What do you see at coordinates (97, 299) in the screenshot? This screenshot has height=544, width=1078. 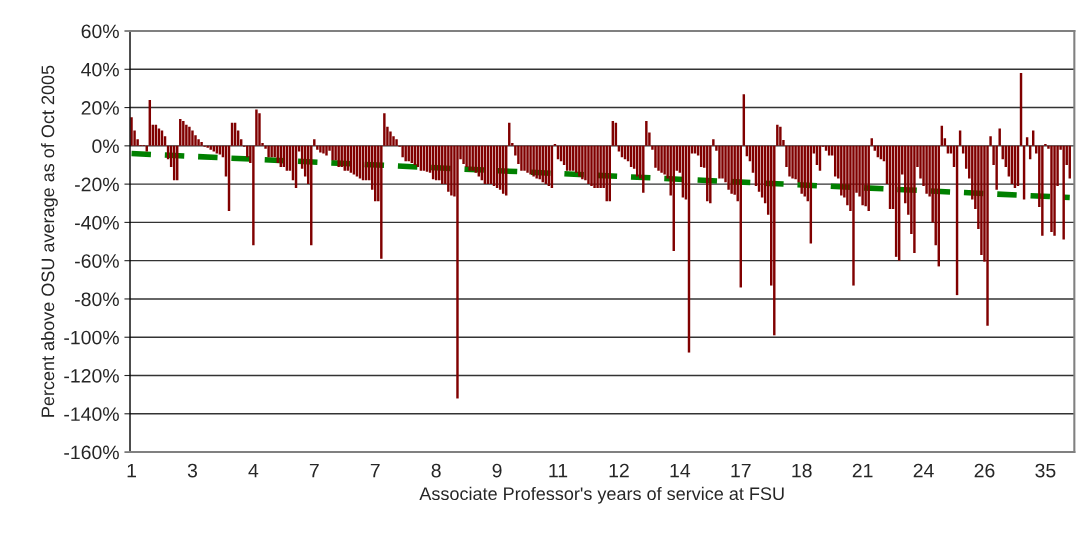 I see `y-tick-label: -80%` at bounding box center [97, 299].